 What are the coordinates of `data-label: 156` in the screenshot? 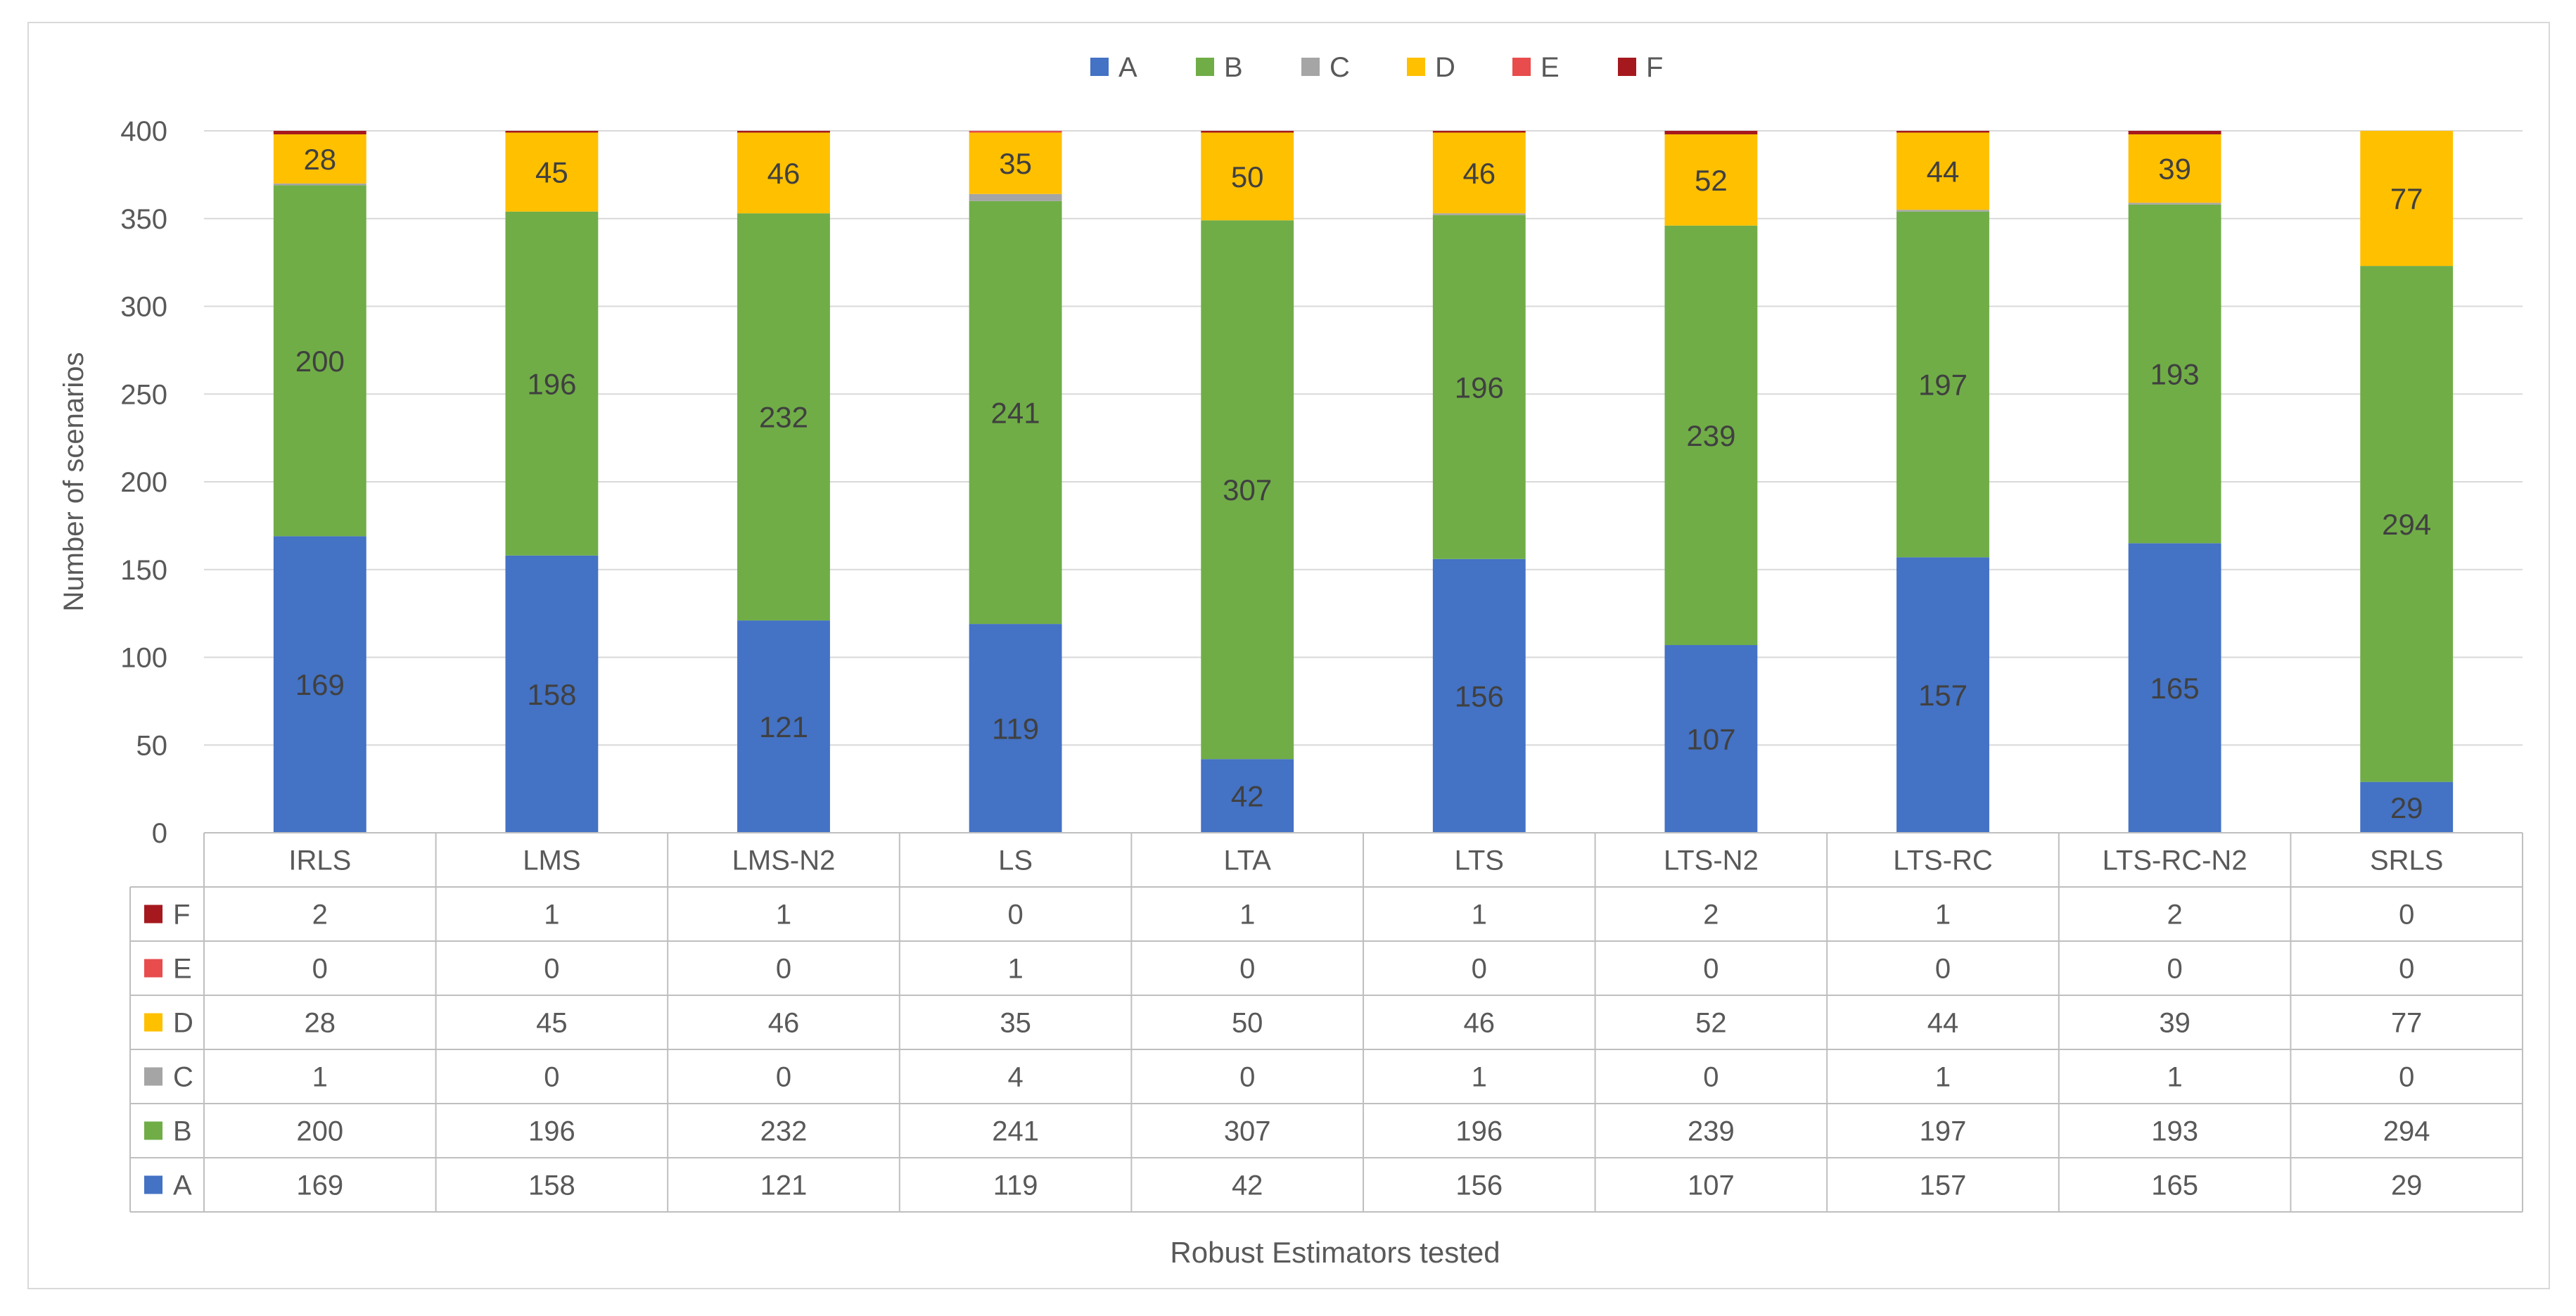 It's located at (1479, 696).